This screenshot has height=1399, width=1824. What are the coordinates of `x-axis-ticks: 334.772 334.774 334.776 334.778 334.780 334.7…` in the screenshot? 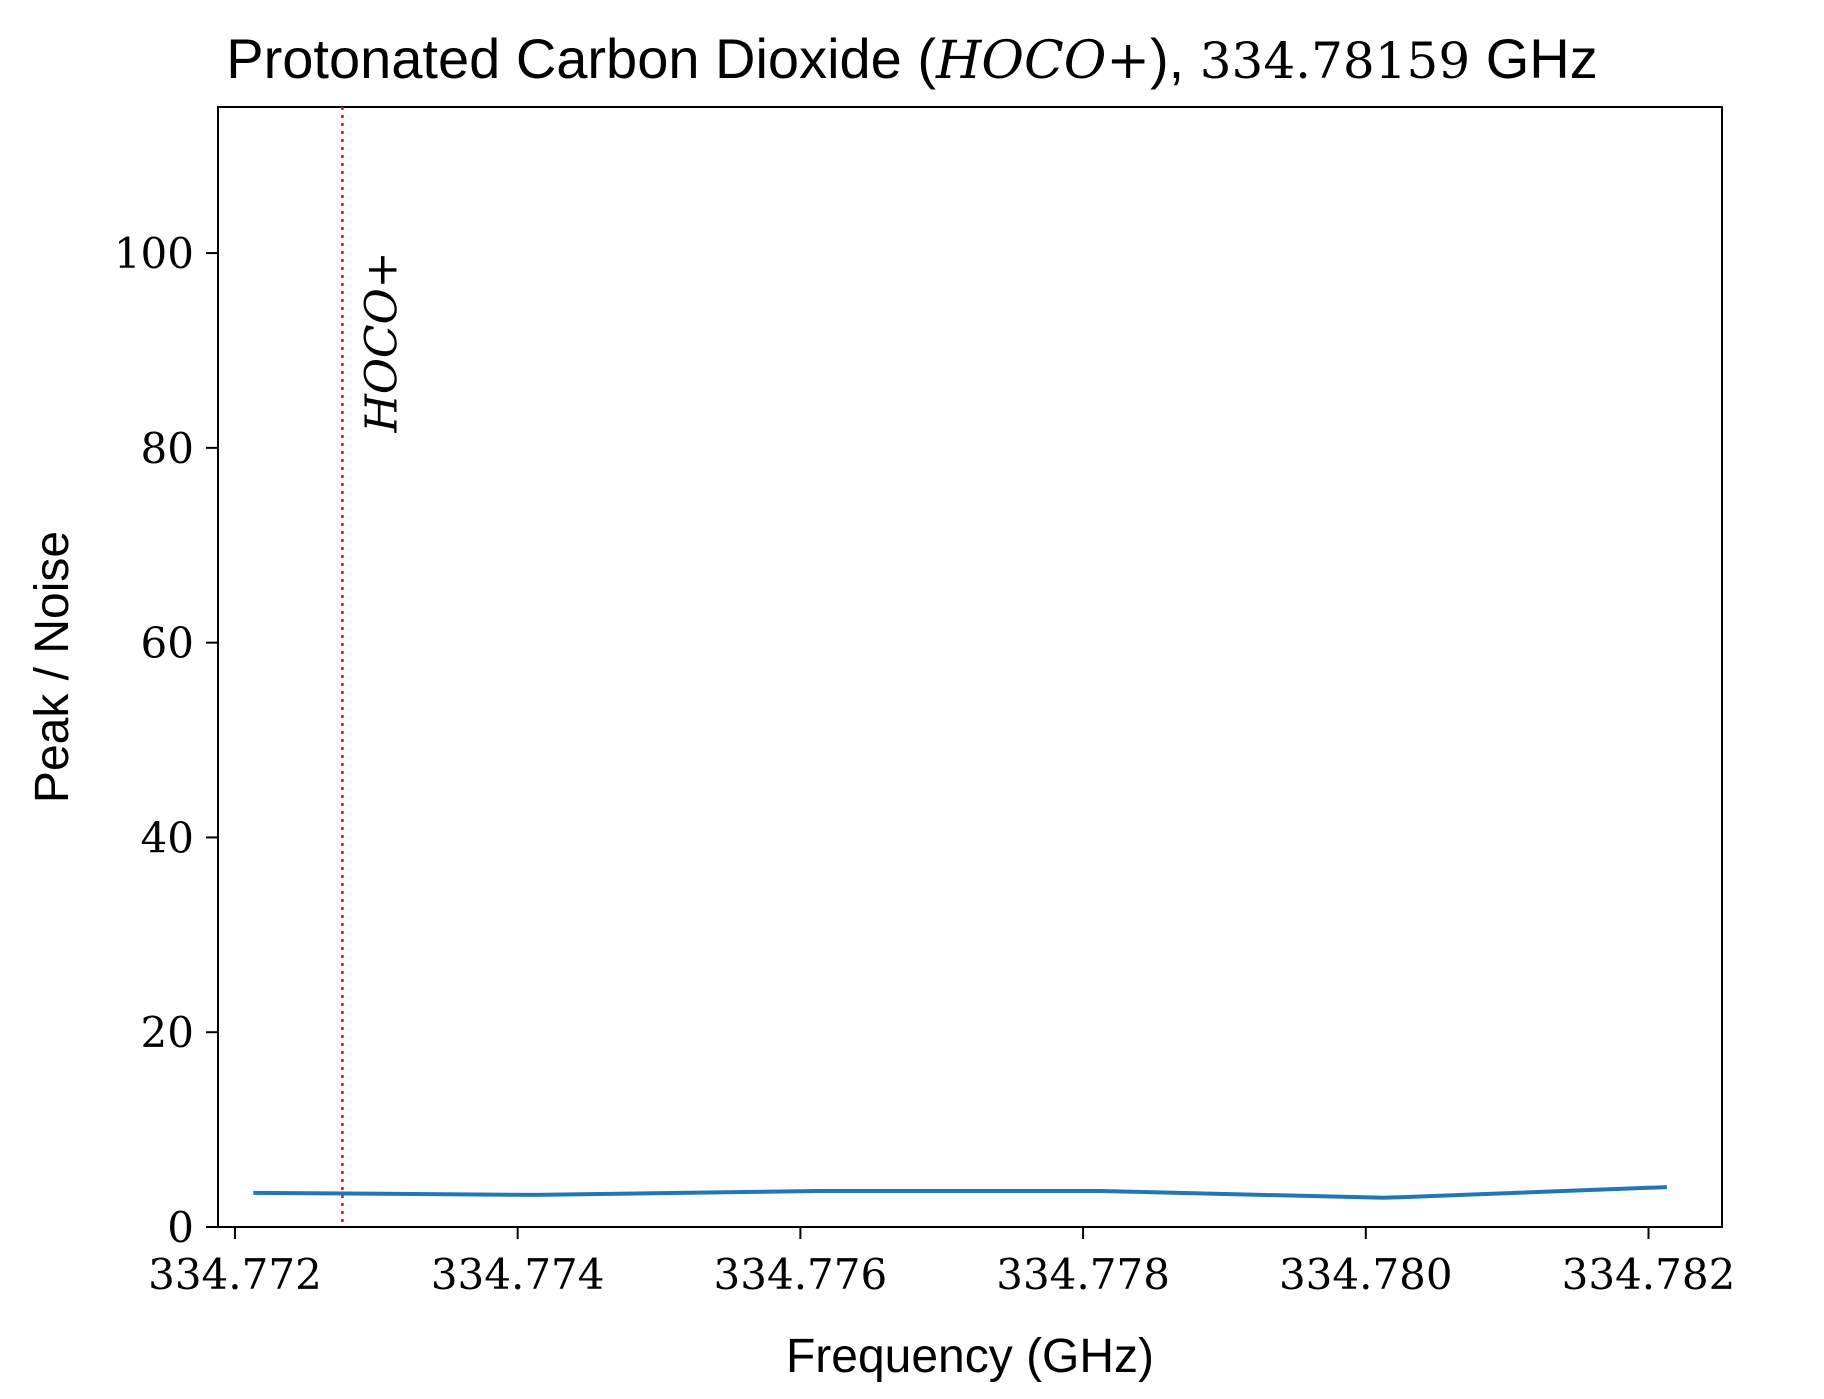 It's located at (941, 1263).